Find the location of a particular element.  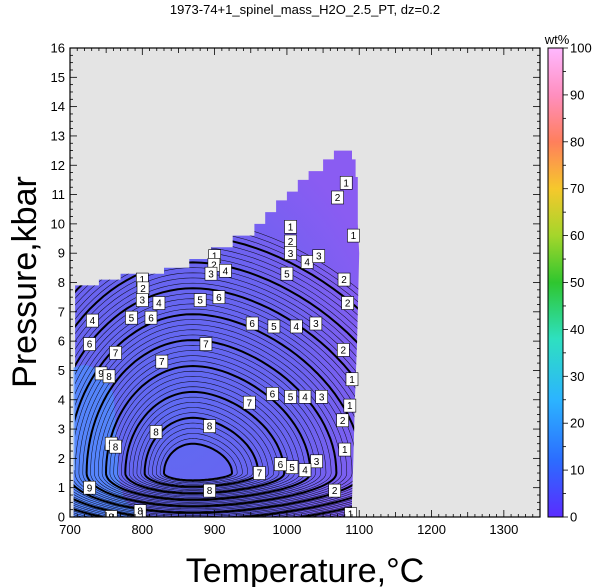

colorbar-tick-label: 0 is located at coordinates (573, 517).